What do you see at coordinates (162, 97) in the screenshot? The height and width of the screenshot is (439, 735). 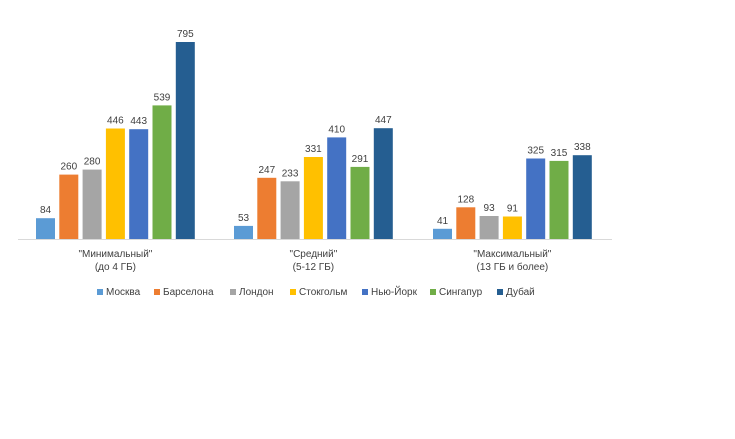 I see `data-label: 539` at bounding box center [162, 97].